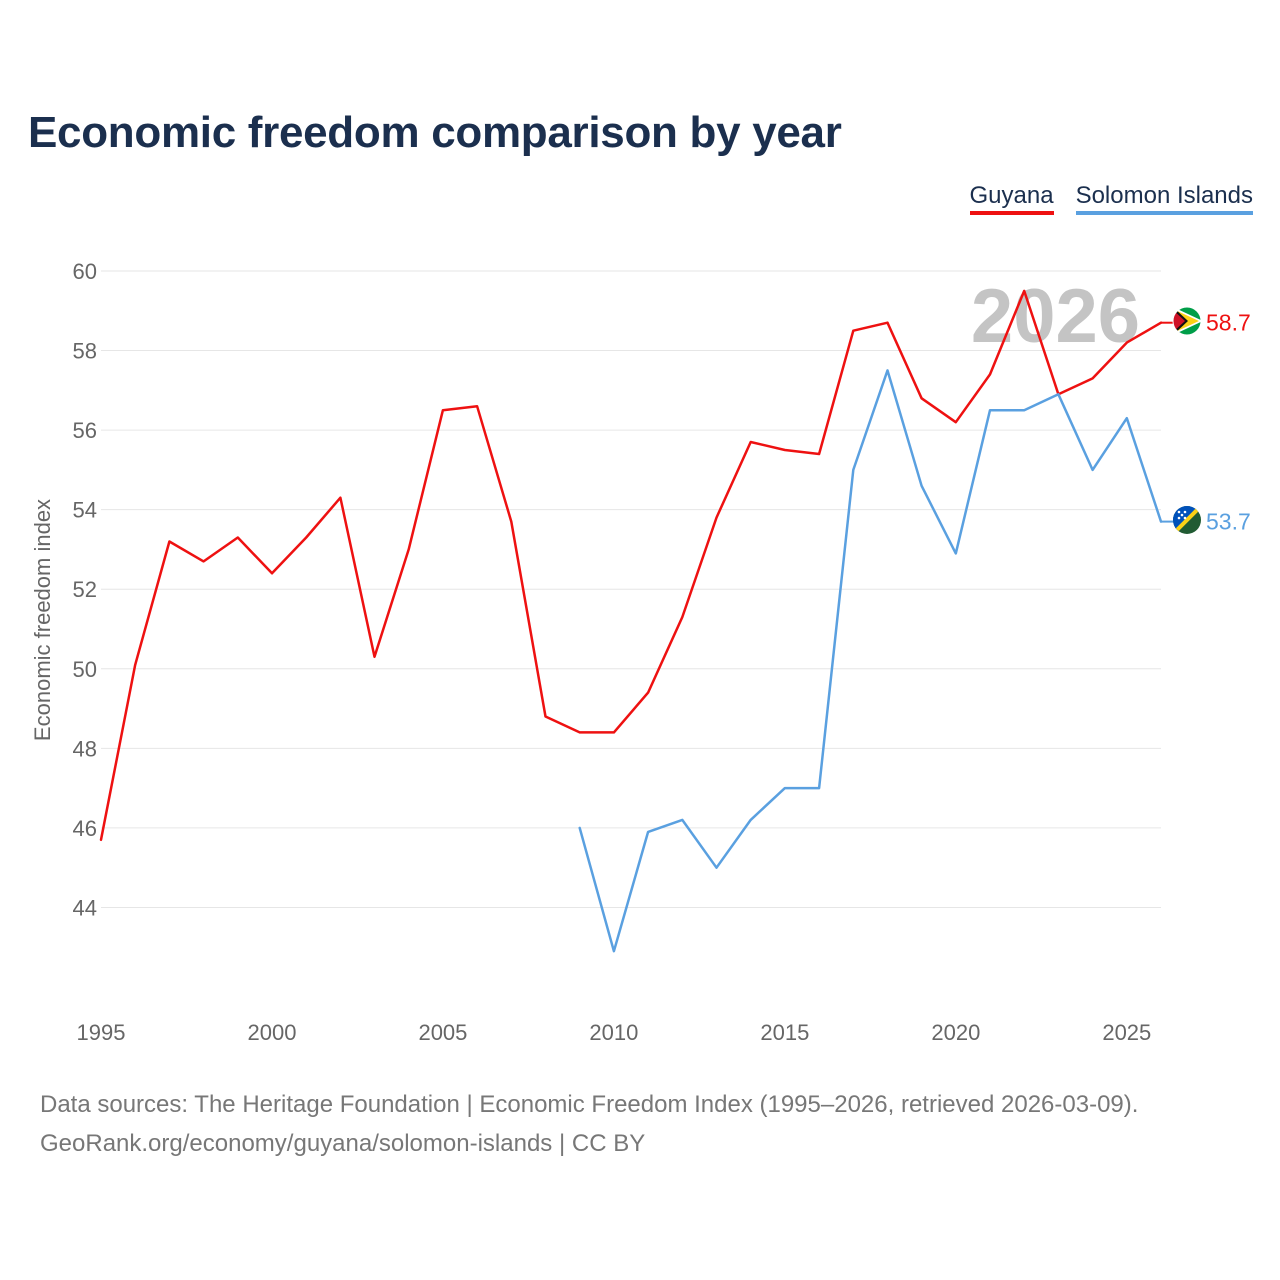 The image size is (1280, 1280). What do you see at coordinates (1164, 198) in the screenshot?
I see `legend-item-solomon-islands: Solomon Islands` at bounding box center [1164, 198].